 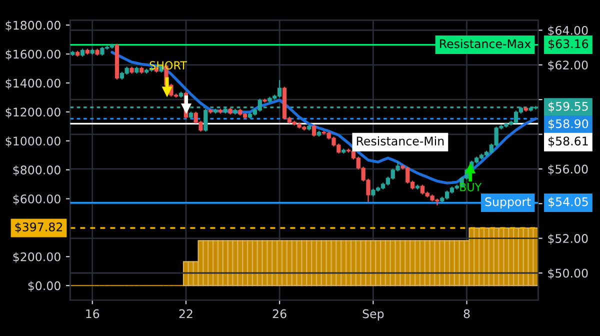 I want to click on x-tick-label: Sep, so click(x=373, y=314).